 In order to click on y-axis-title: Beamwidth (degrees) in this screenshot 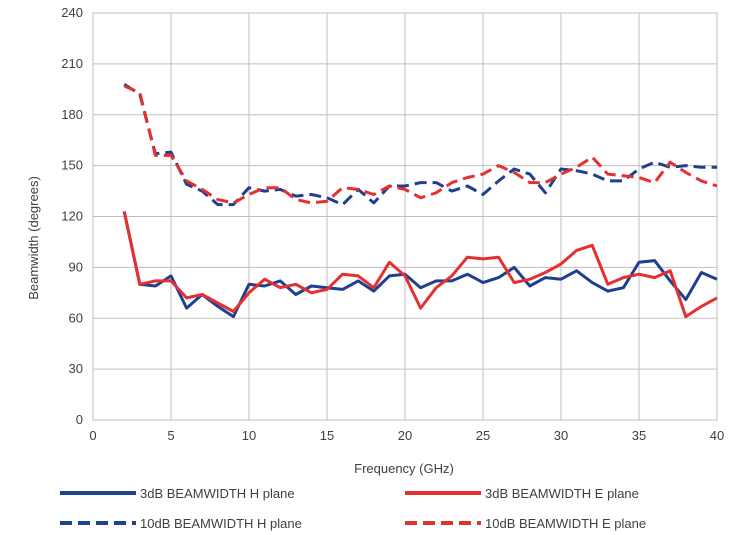, I will do `click(33, 238)`.